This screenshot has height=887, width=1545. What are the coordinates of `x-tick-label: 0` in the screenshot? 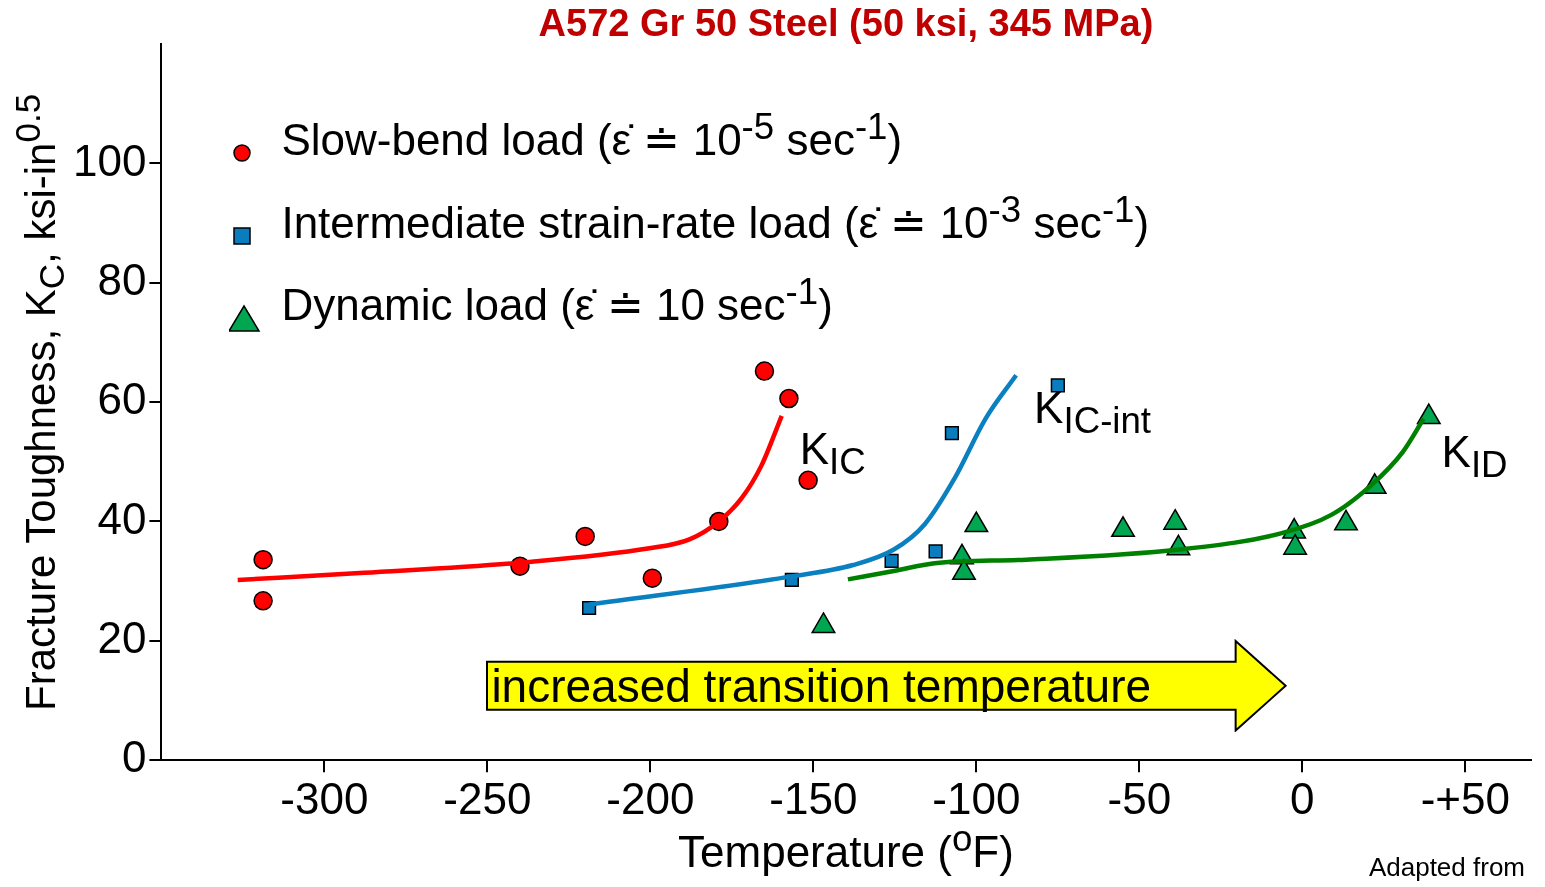 It's located at (1302, 798).